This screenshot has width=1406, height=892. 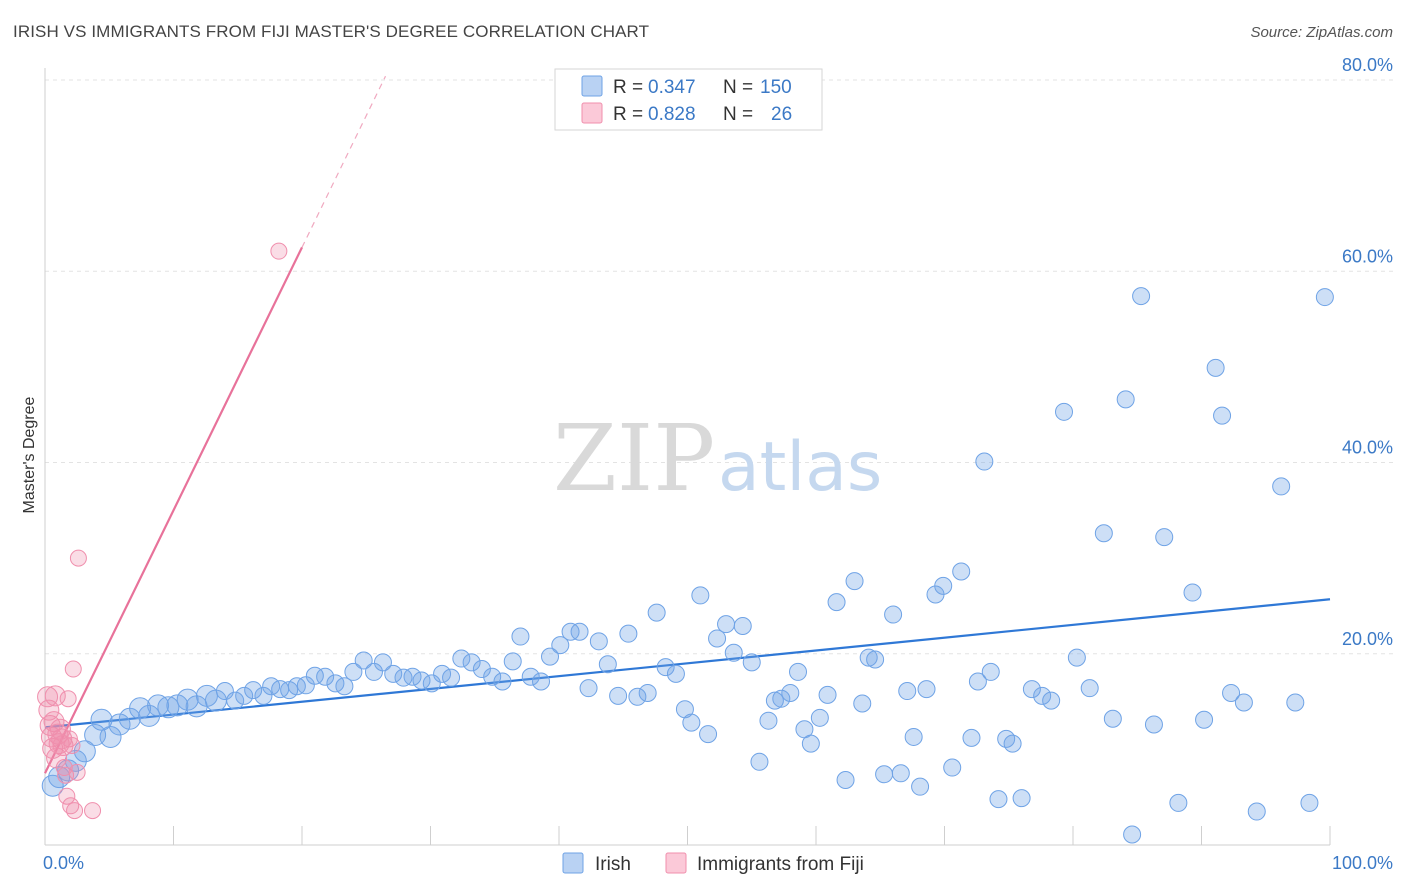 I want to click on watermark-atlas: atlas, so click(x=800, y=467).